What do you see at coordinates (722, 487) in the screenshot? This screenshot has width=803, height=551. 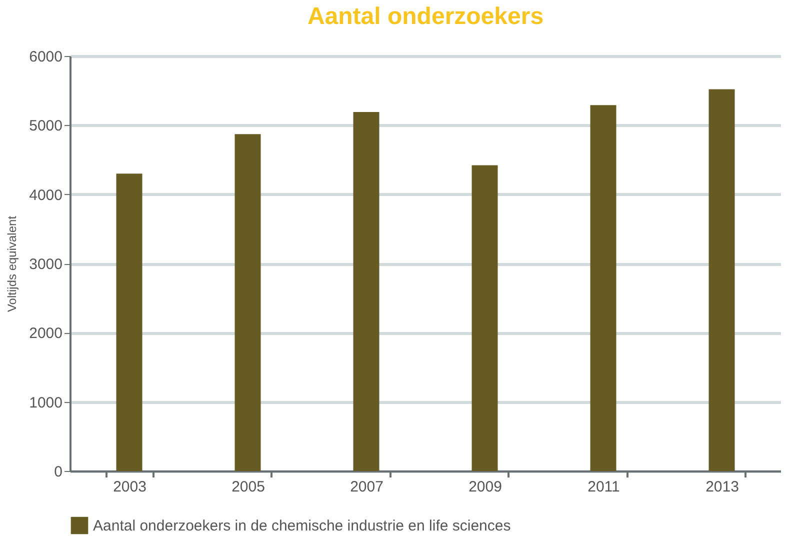 I see `x-tick-label: 2013` at bounding box center [722, 487].